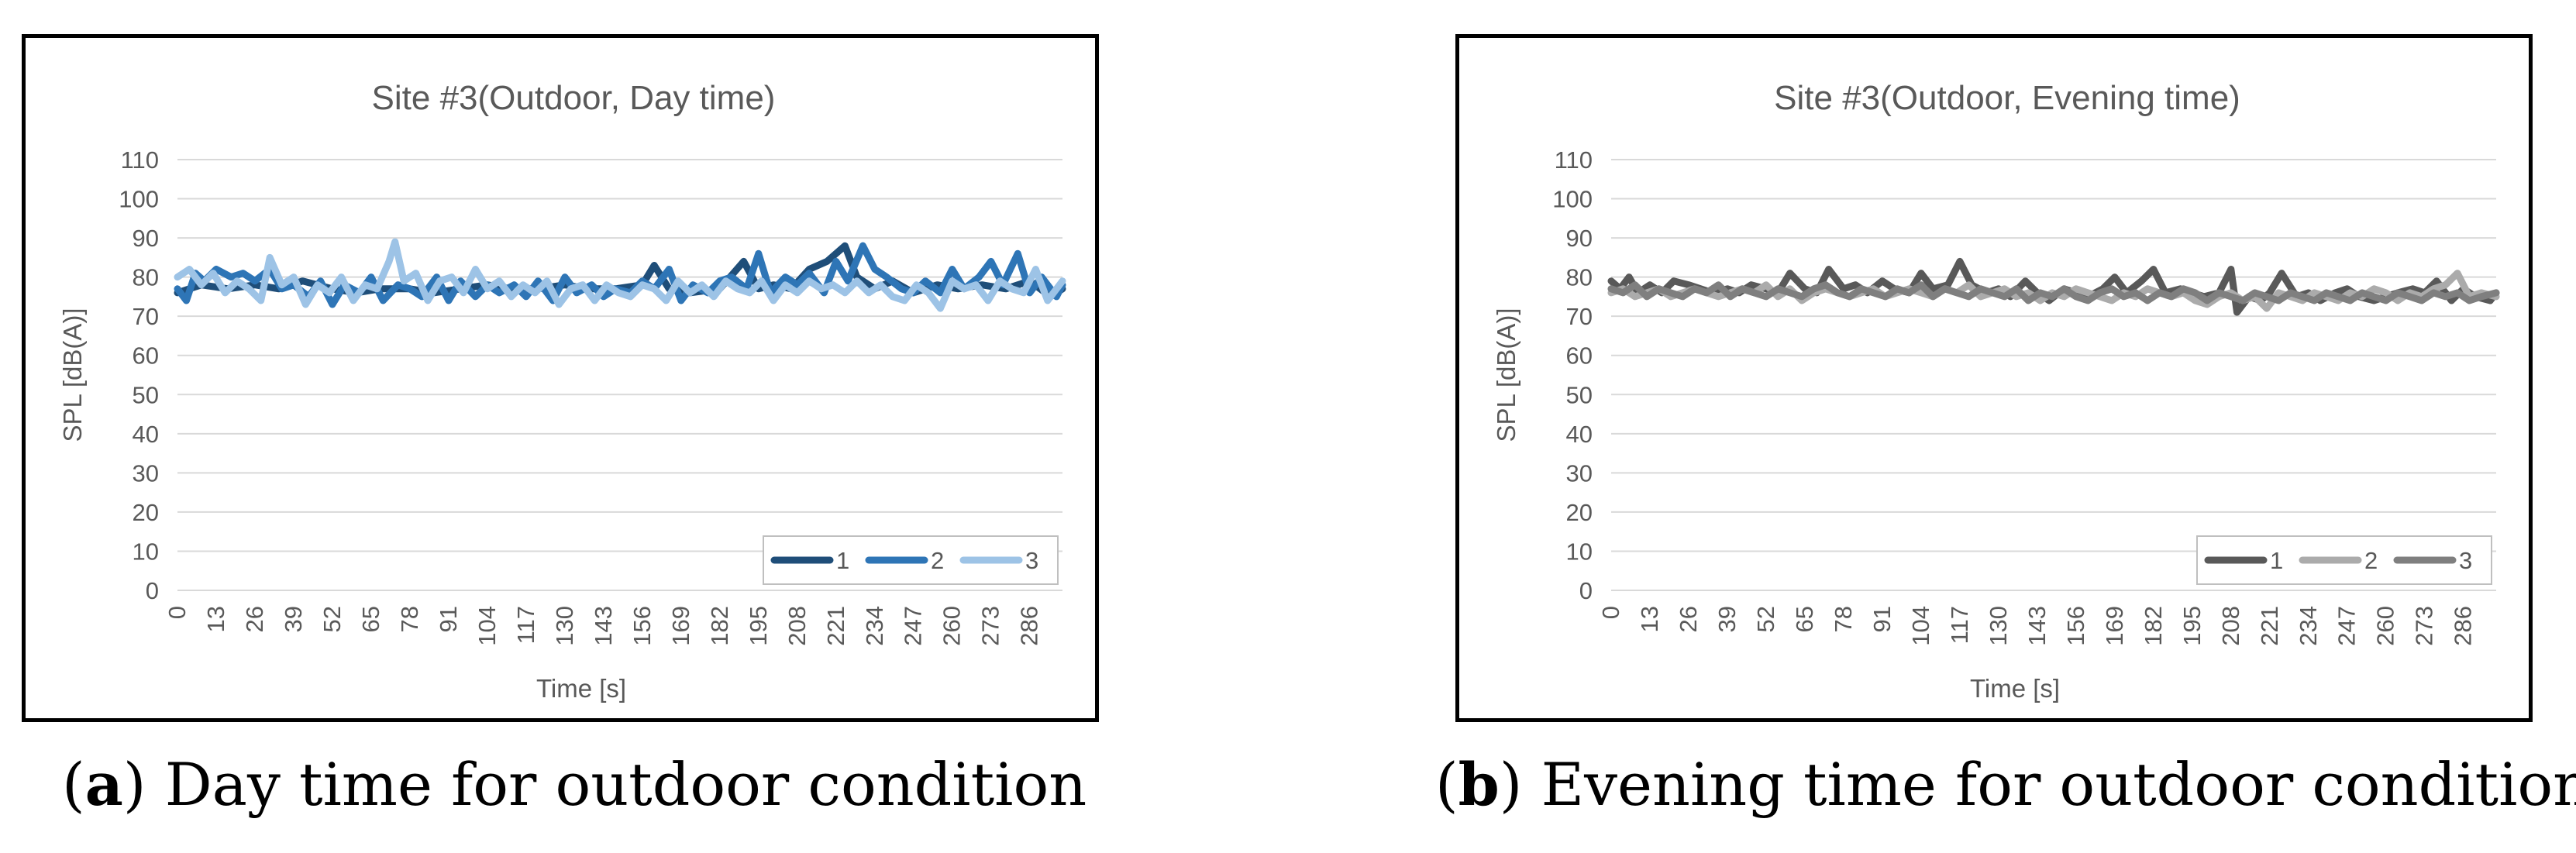 This screenshot has width=2576, height=853. What do you see at coordinates (103, 784) in the screenshot?
I see `caption-letter: a` at bounding box center [103, 784].